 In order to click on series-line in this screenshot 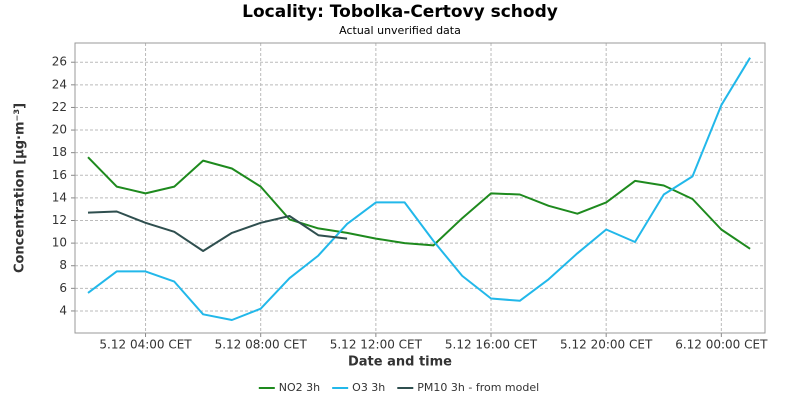, I will do `click(217, 231)`.